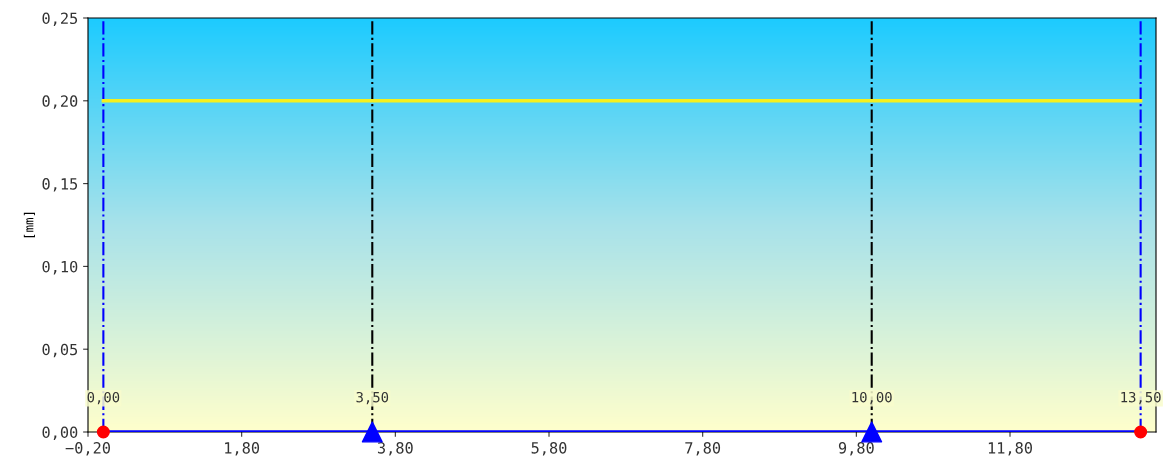  Describe the element at coordinates (60, 102) in the screenshot. I see `y-tick-label: 0,20` at that location.